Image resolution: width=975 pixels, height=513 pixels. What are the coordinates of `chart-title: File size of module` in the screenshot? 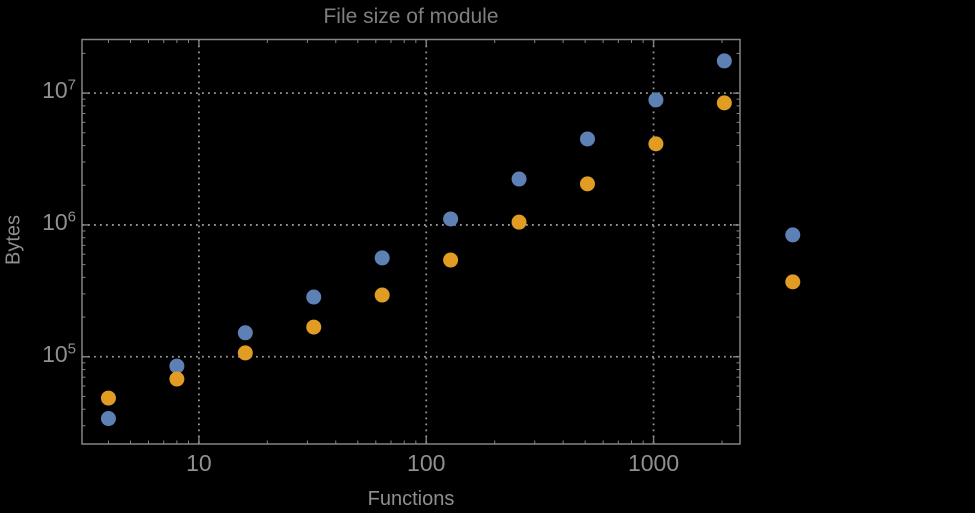 It's located at (411, 16).